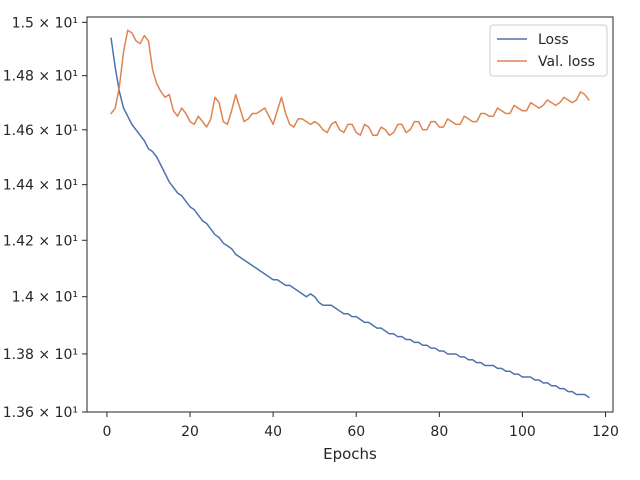  I want to click on x-tick-label: 60, so click(356, 432).